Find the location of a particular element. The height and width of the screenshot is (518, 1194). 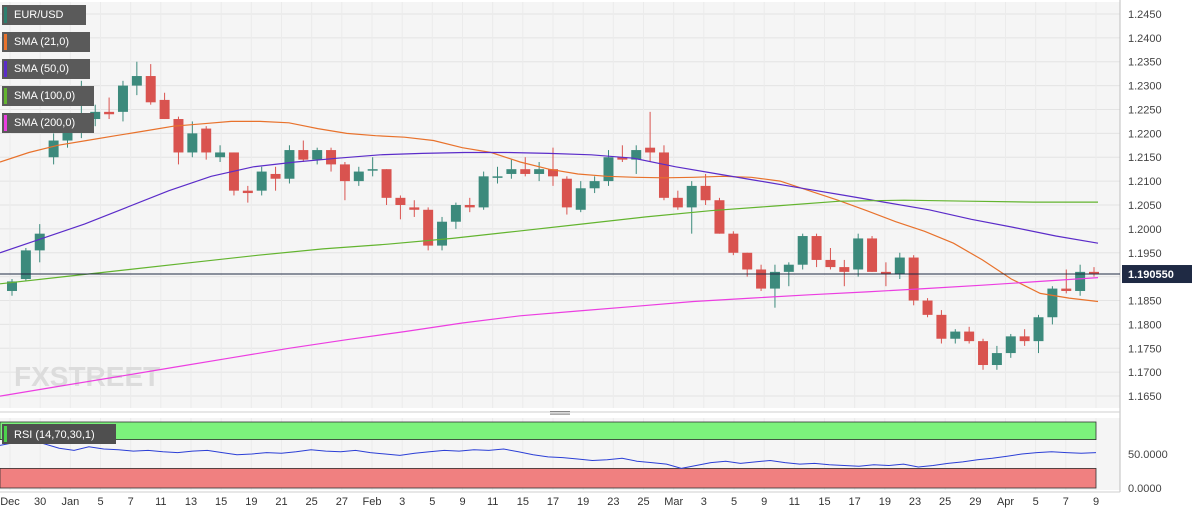

x-tick-label: Dec is located at coordinates (10, 502).